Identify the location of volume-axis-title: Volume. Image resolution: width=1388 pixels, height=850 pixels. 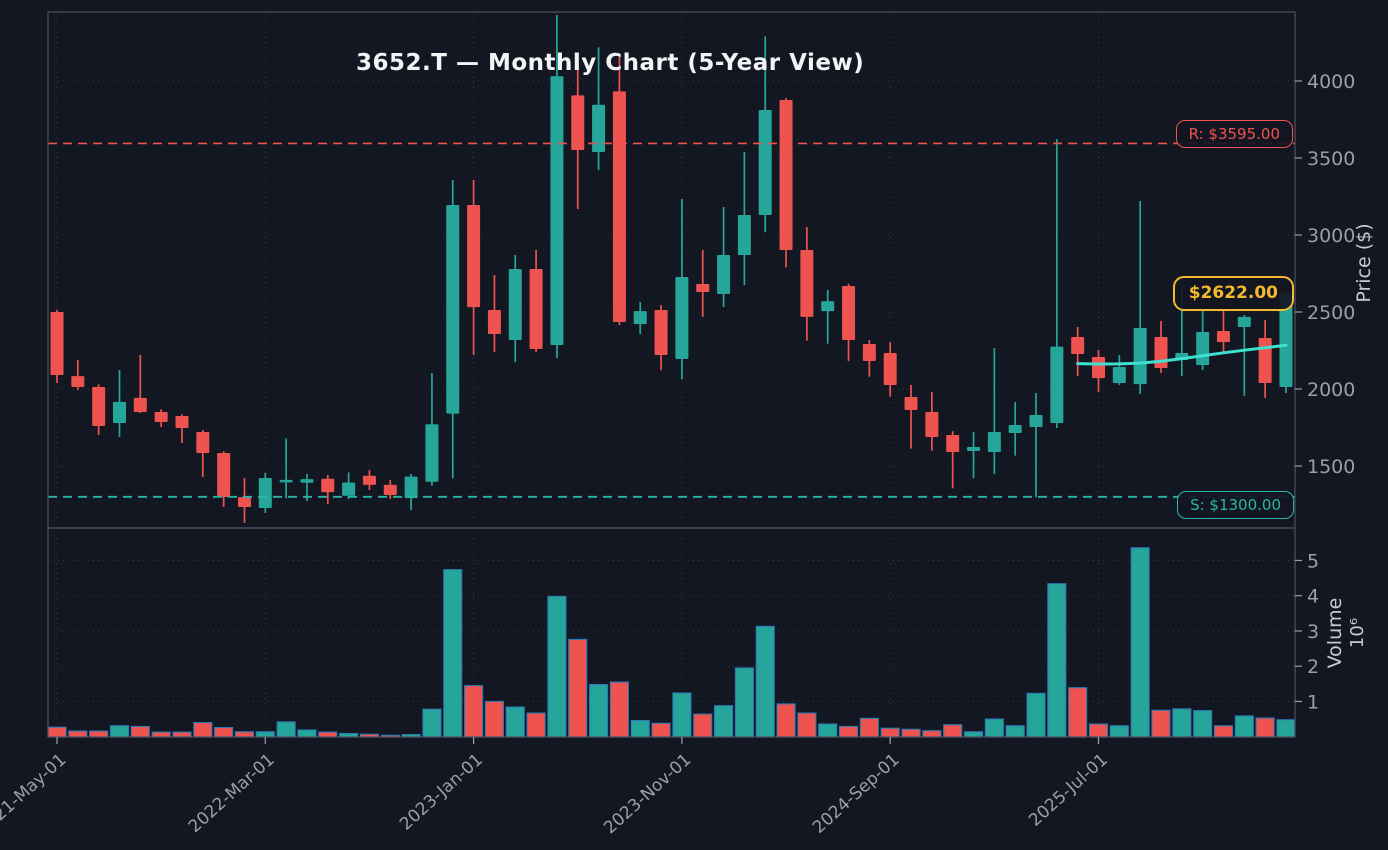
(1335, 633).